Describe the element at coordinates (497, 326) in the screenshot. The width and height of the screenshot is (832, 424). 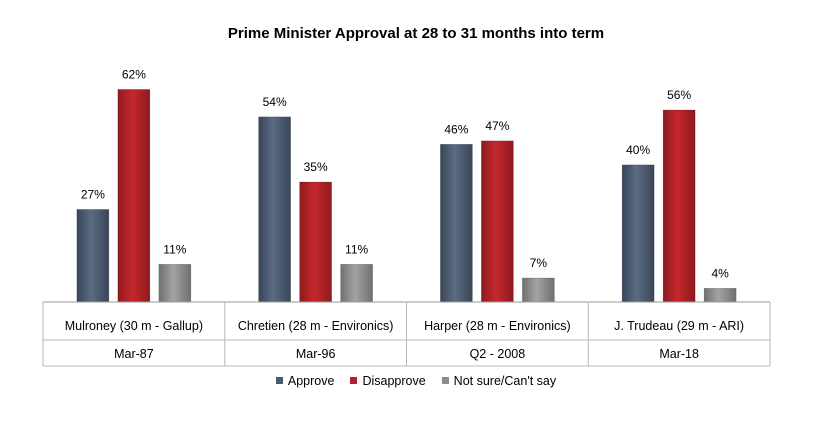
I see `category-label: Harper (28 m - Environics)` at that location.